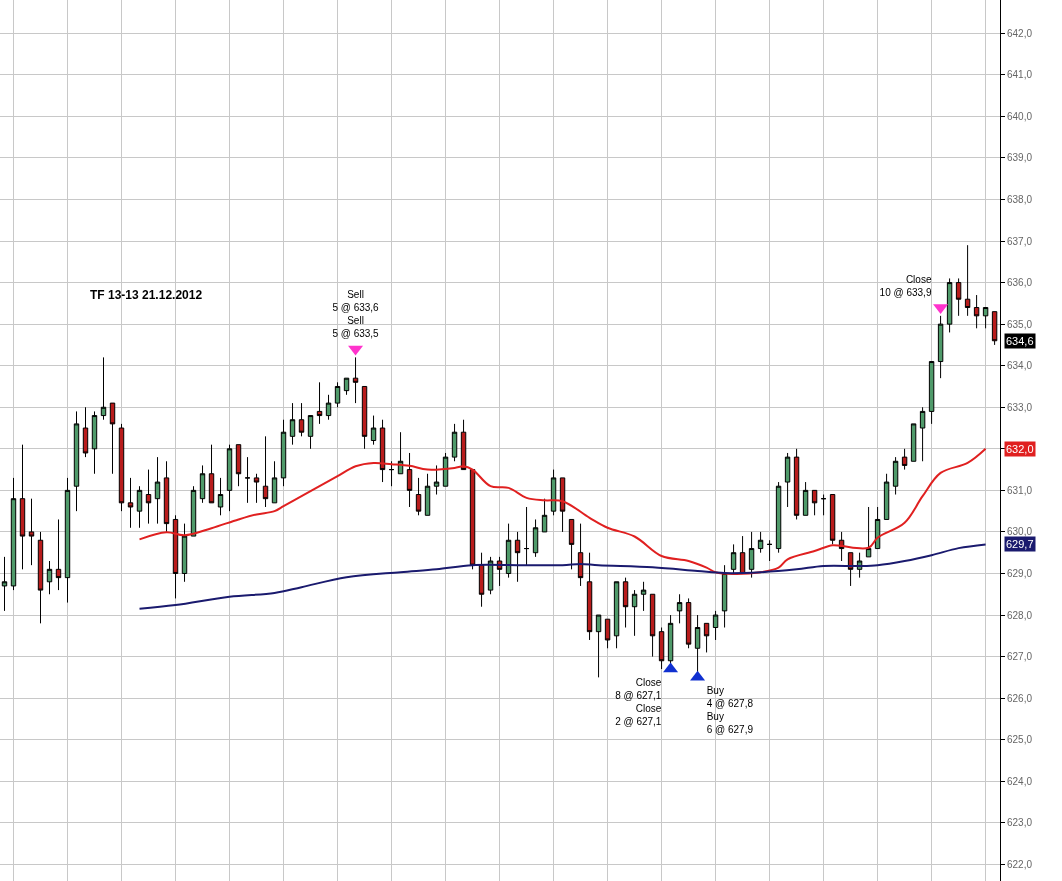 Image resolution: width=1062 pixels, height=881 pixels. Describe the element at coordinates (1020, 158) in the screenshot. I see `y-tick-label: 639,0` at that location.